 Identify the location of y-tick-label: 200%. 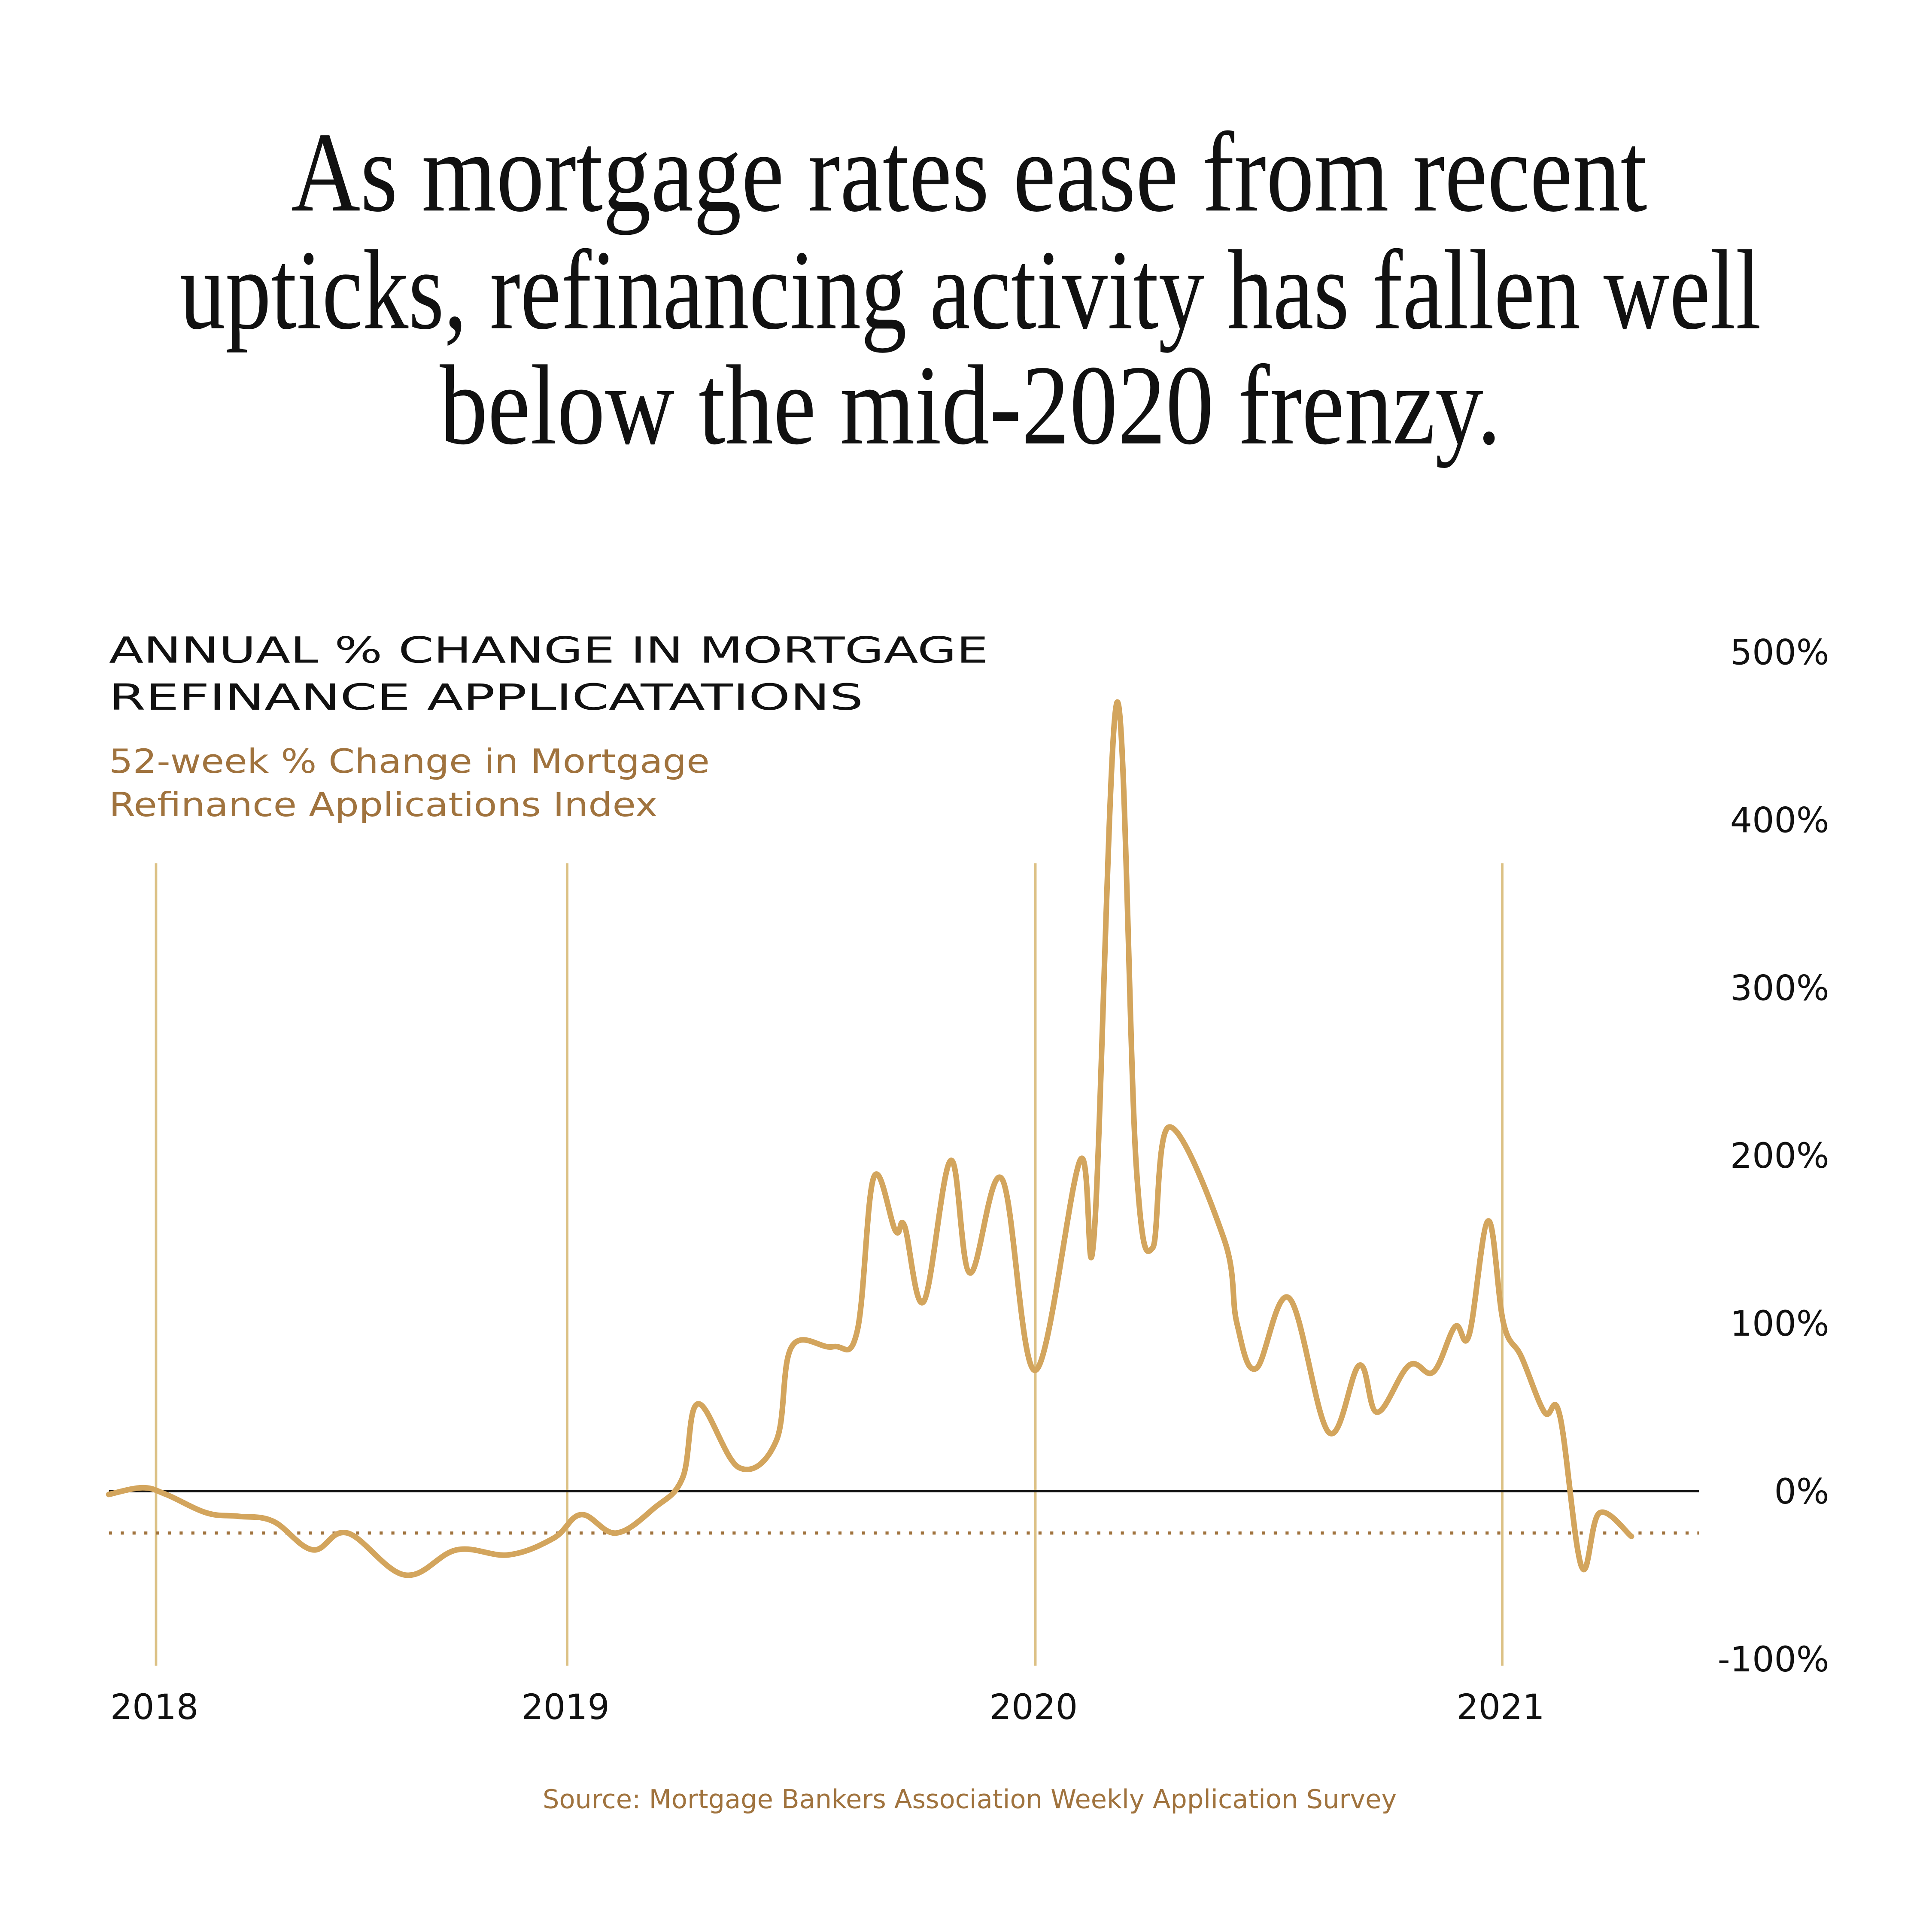
(1779, 1156).